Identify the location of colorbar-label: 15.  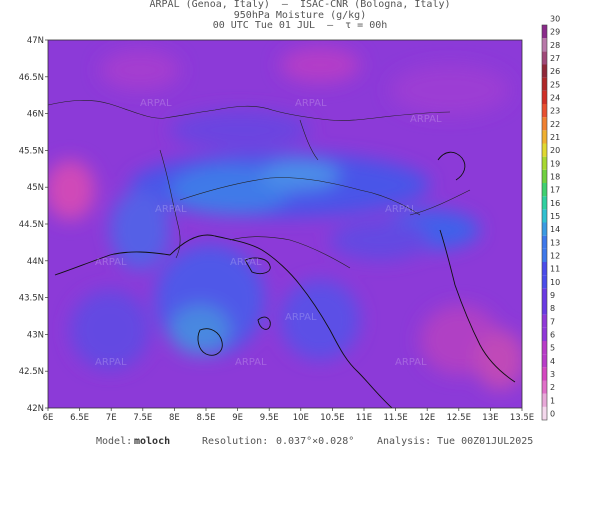
(555, 216).